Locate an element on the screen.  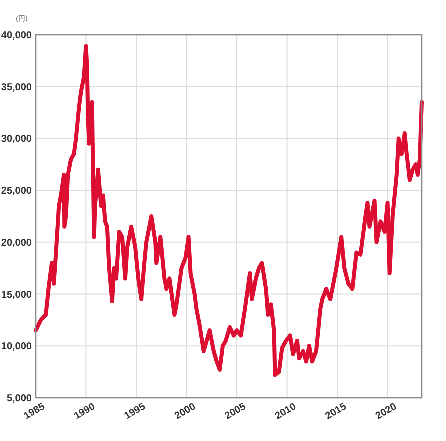
x-tick-label: 1990 is located at coordinates (85, 411).